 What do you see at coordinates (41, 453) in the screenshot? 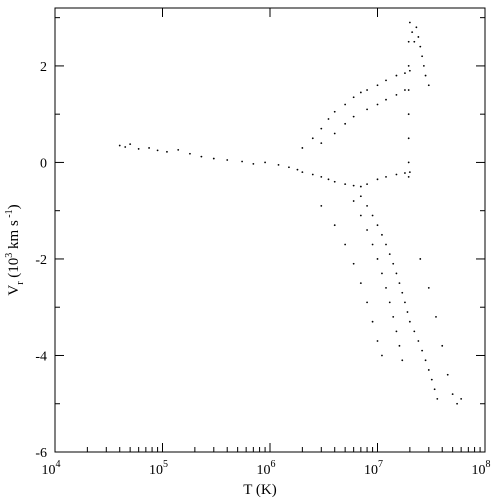
I see `y-tick-label: -6` at bounding box center [41, 453].